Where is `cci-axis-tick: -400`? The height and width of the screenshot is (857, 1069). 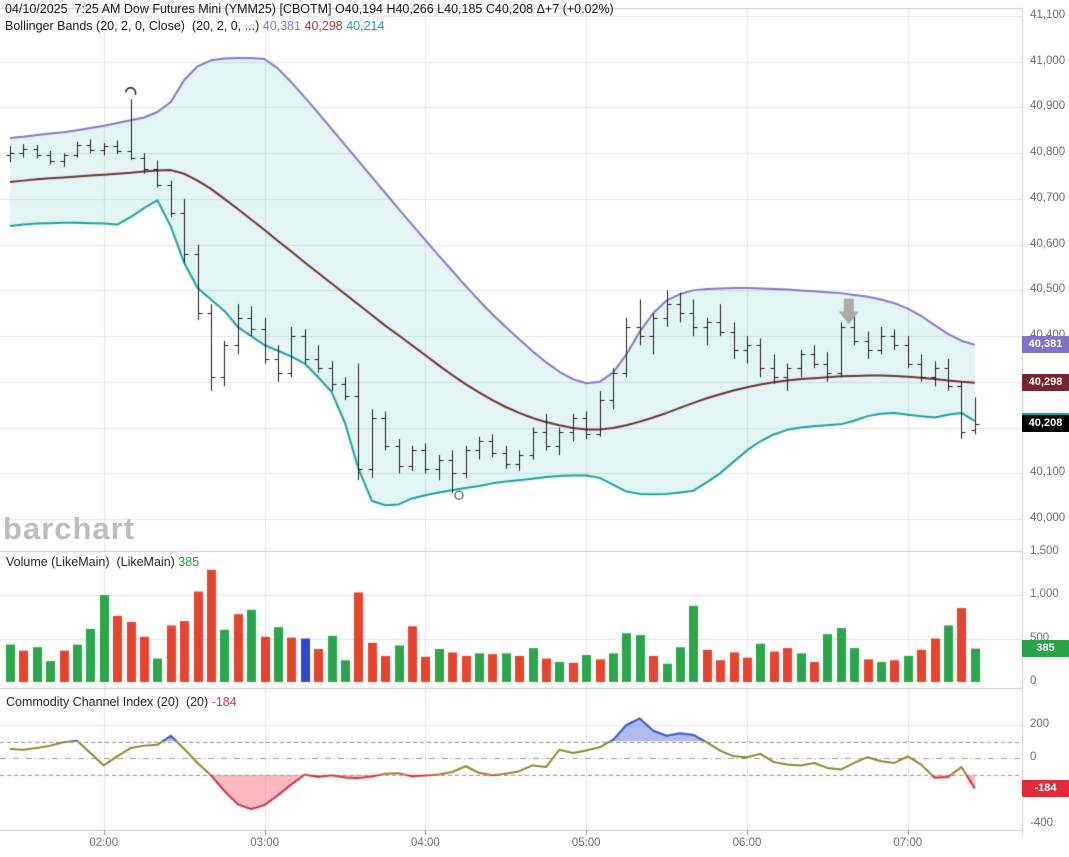
cci-axis-tick: -400 is located at coordinates (1042, 823).